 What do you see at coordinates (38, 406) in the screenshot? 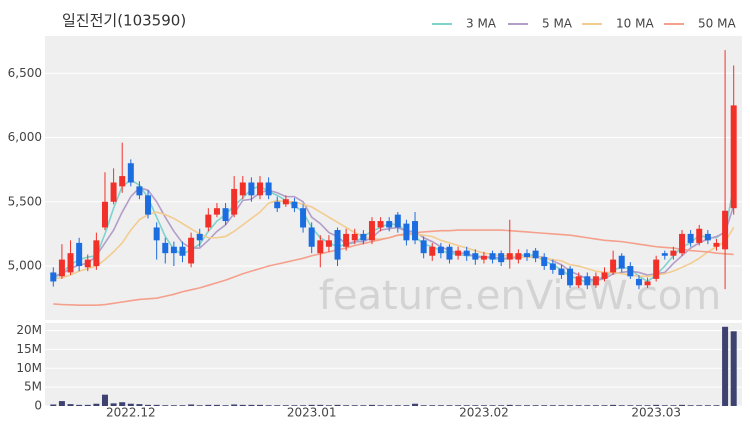
I see `volume-tick-label: 0` at bounding box center [38, 406].